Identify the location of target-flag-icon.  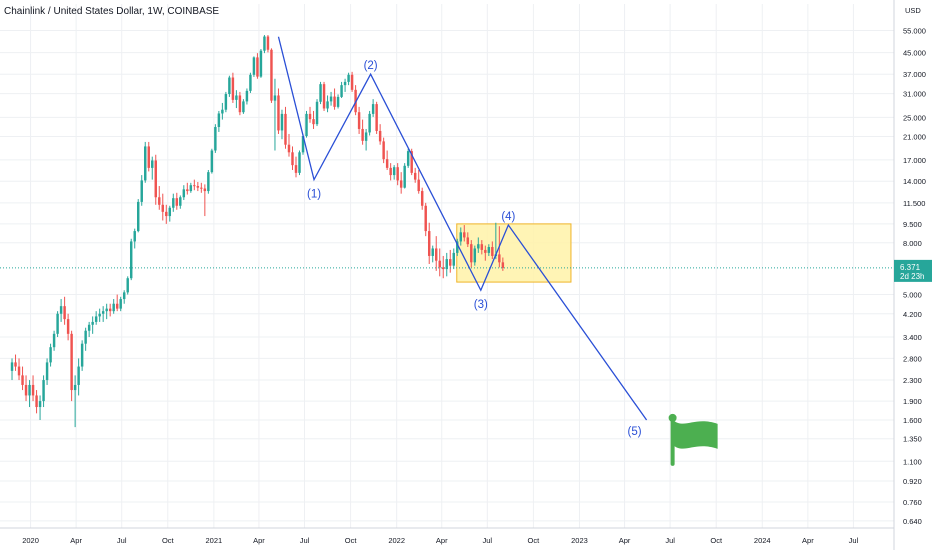
(693, 439).